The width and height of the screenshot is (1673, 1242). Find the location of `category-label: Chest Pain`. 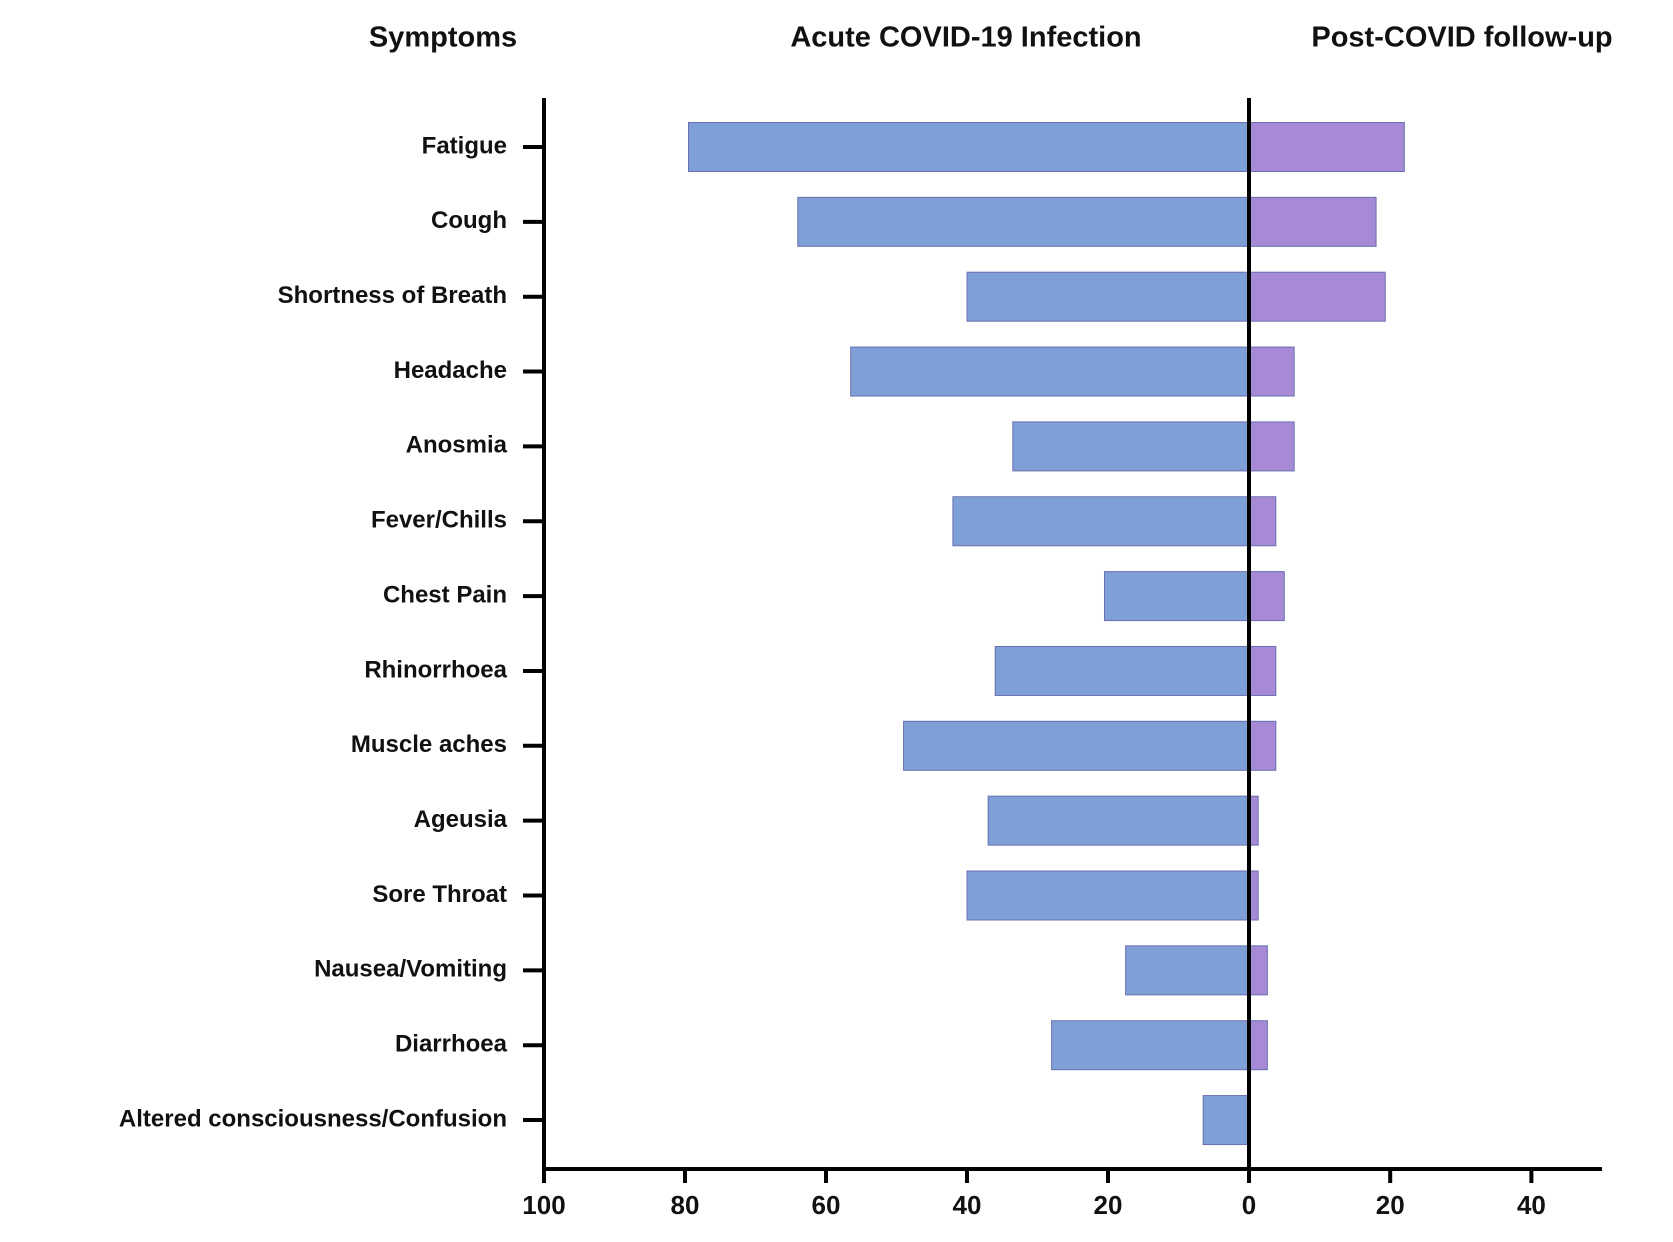

category-label: Chest Pain is located at coordinates (445, 594).